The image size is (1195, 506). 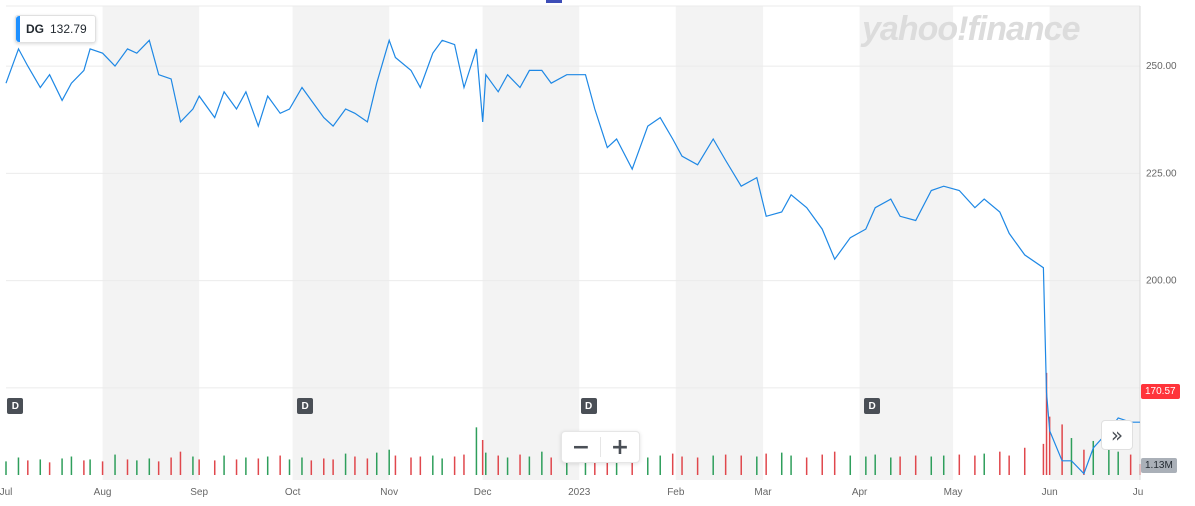 What do you see at coordinates (1138, 492) in the screenshot?
I see `x-tick-label: Ju` at bounding box center [1138, 492].